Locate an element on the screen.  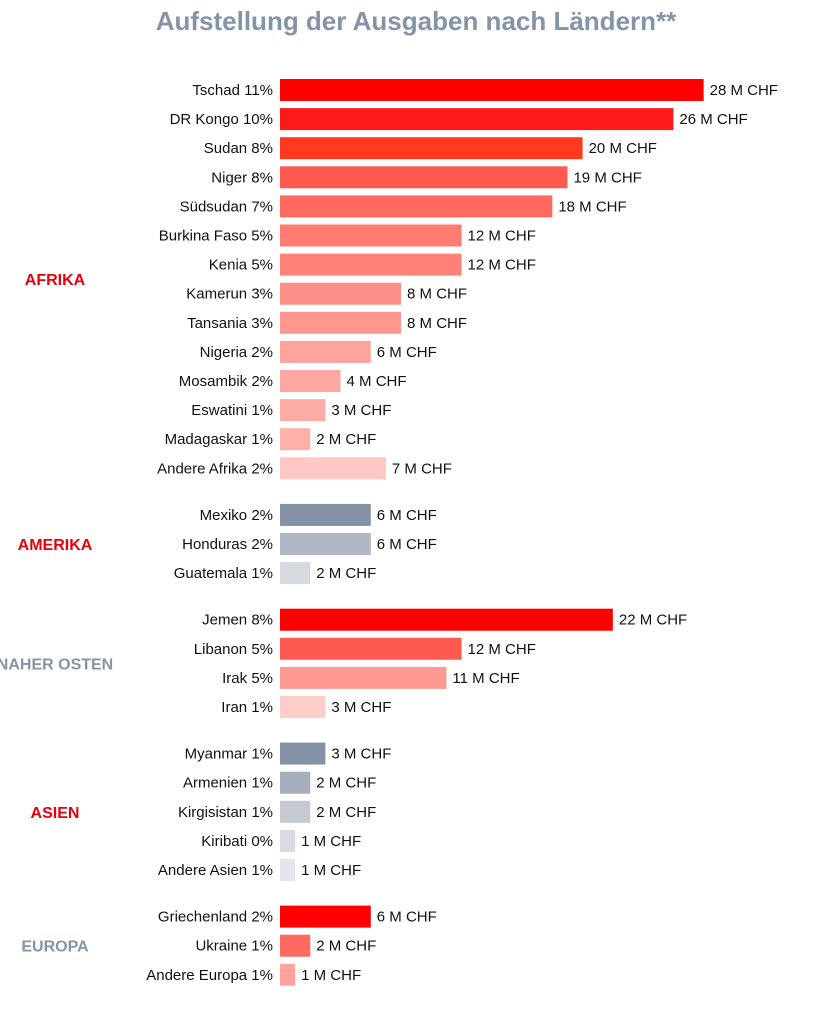
value-label: 19 M CHF is located at coordinates (607, 177).